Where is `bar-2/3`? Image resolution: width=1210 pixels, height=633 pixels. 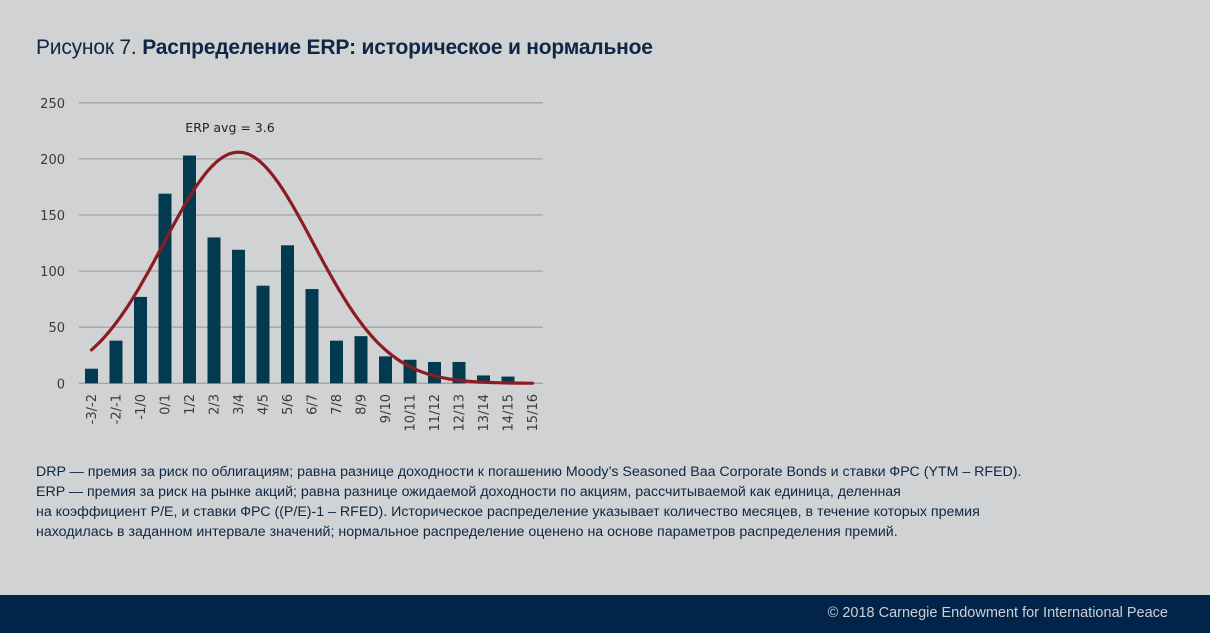
bar-2/3 is located at coordinates (214, 310).